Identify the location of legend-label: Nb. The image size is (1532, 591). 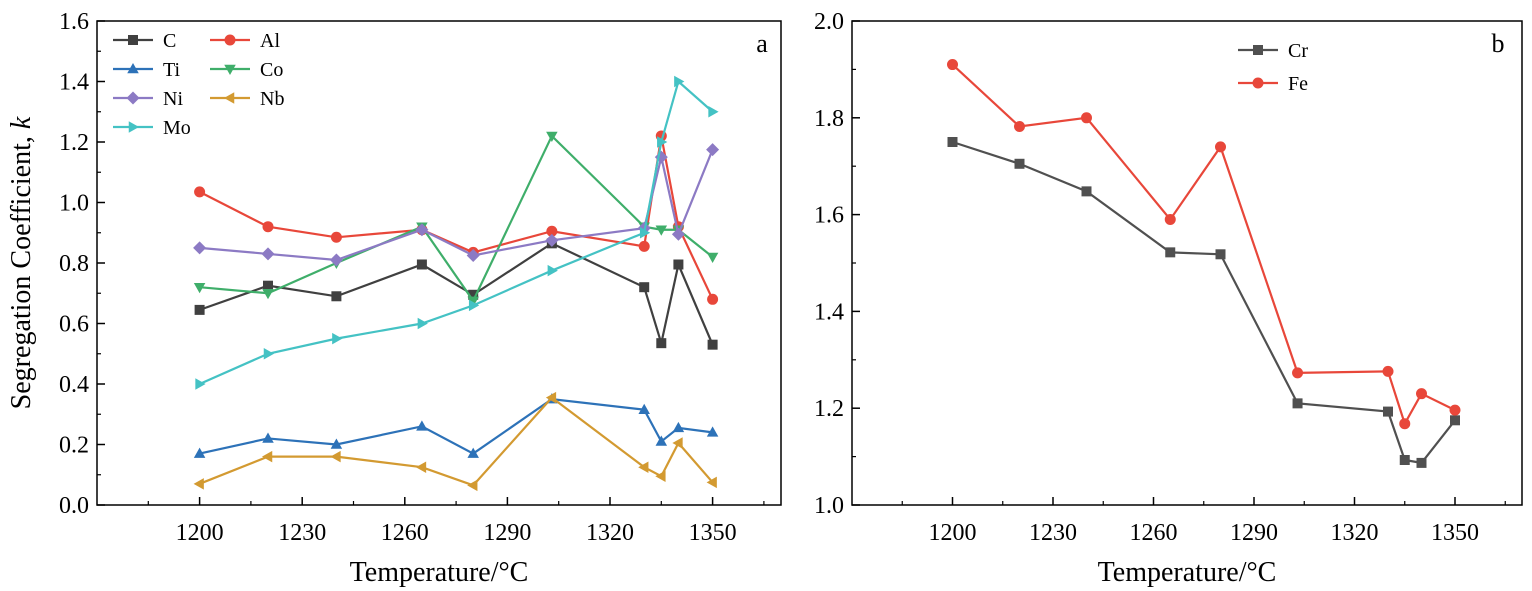
(272, 99).